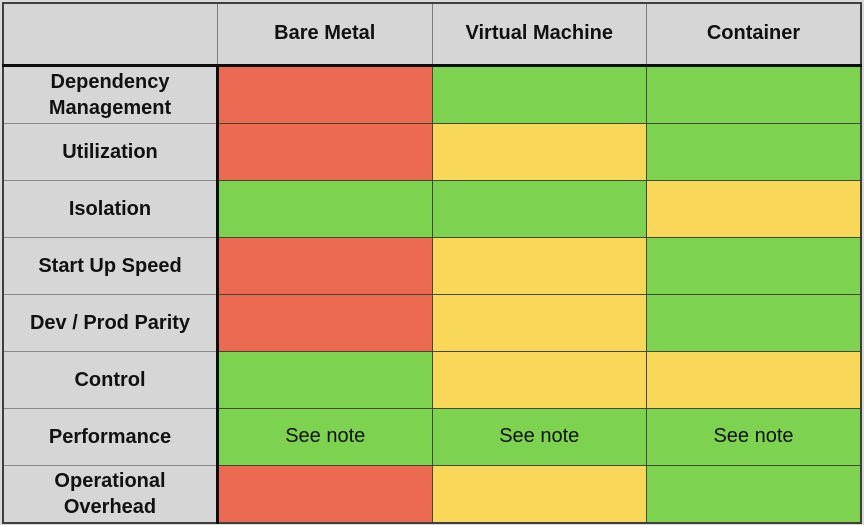  I want to click on column-header-bare-metal: Bare Metal, so click(325, 34).